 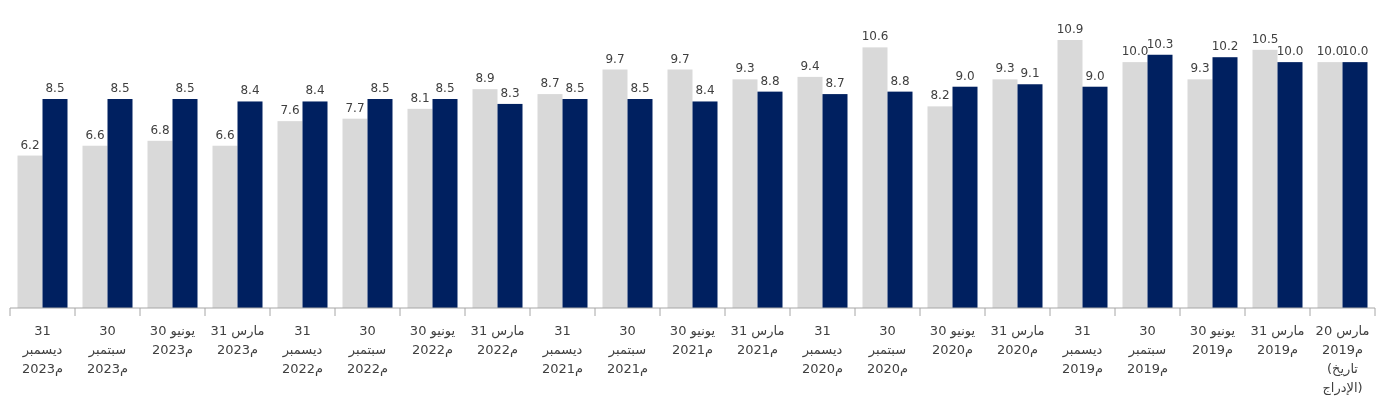 I want to click on data-label: 7.6, so click(x=290, y=110).